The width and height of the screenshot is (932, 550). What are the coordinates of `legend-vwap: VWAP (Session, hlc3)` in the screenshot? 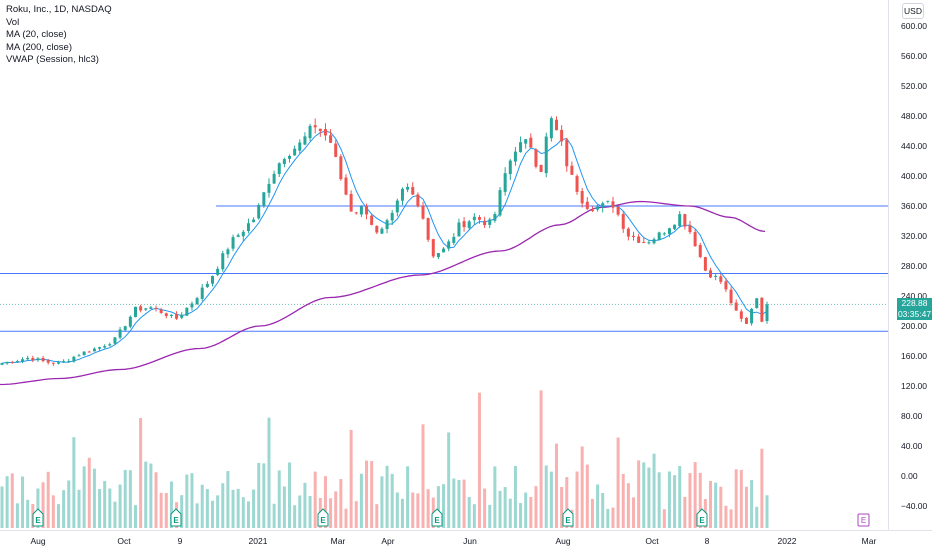 It's located at (52, 60).